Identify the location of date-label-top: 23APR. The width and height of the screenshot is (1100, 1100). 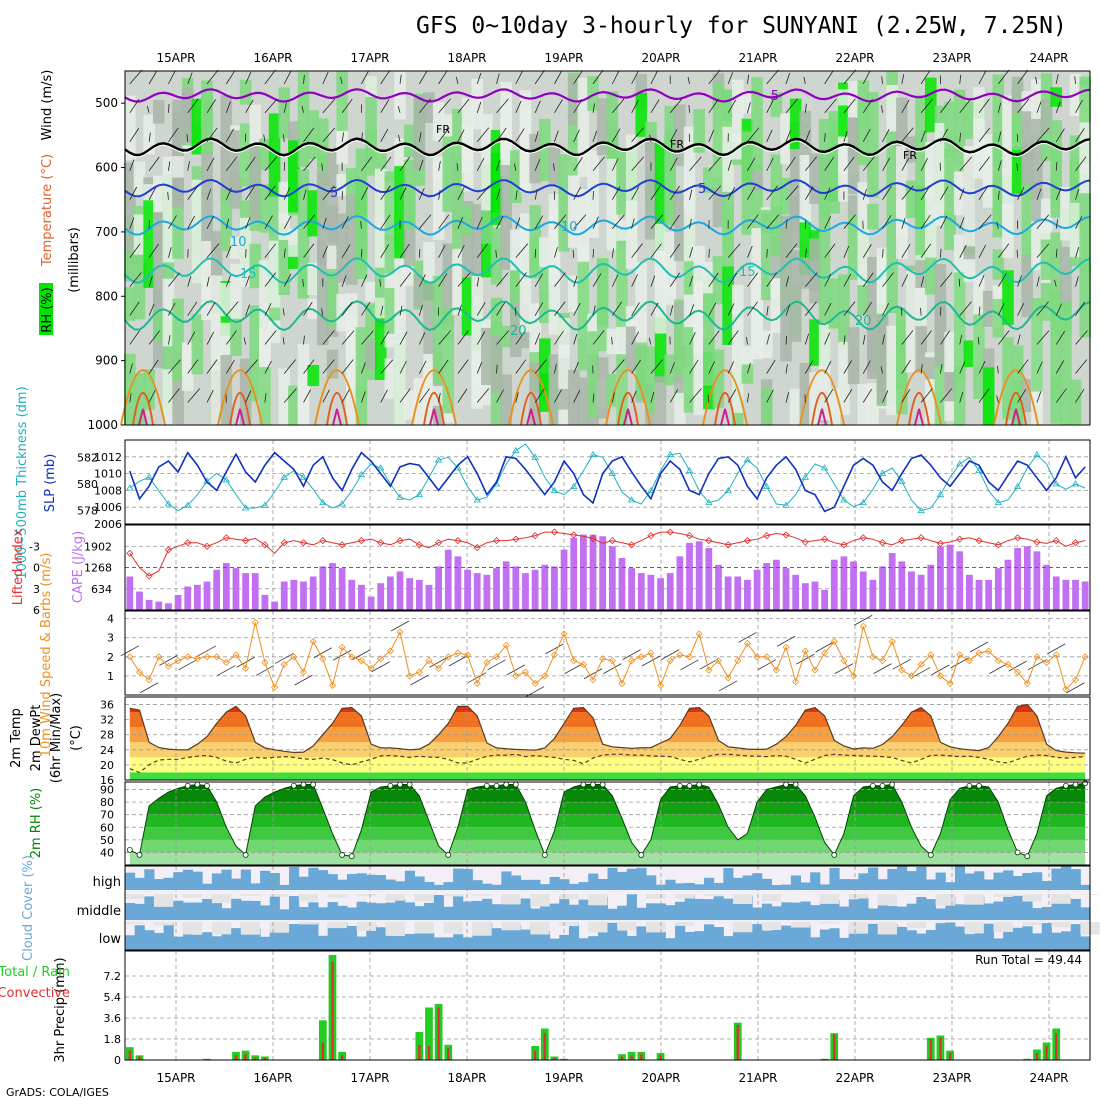
(951, 58).